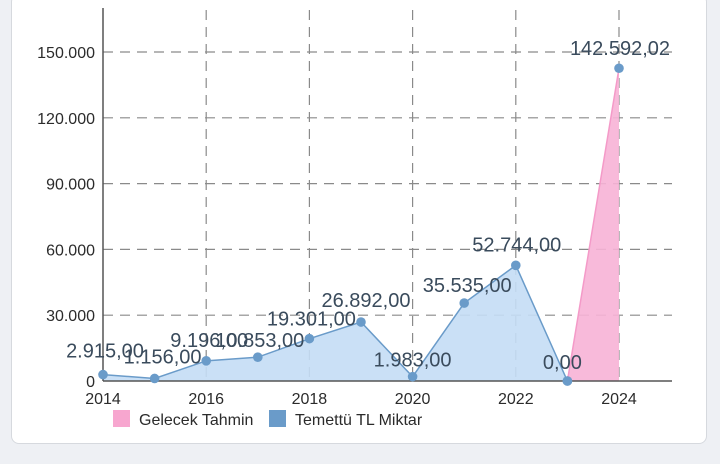  What do you see at coordinates (206, 399) in the screenshot?
I see `x-tick-label: 2016` at bounding box center [206, 399].